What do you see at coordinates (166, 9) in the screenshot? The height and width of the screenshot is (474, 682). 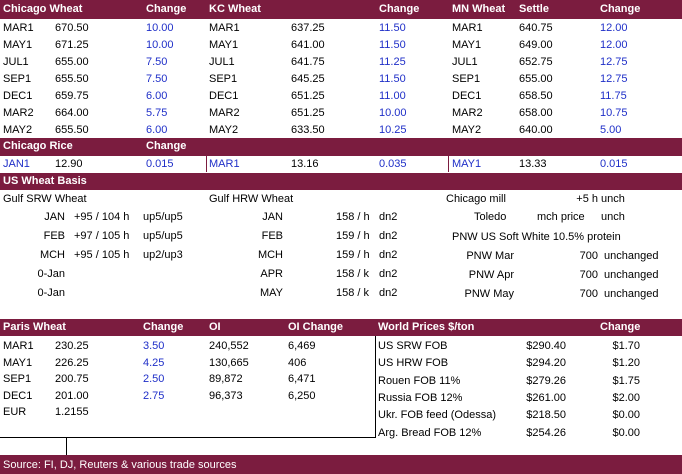 I see `chicago-change-header: Change` at bounding box center [166, 9].